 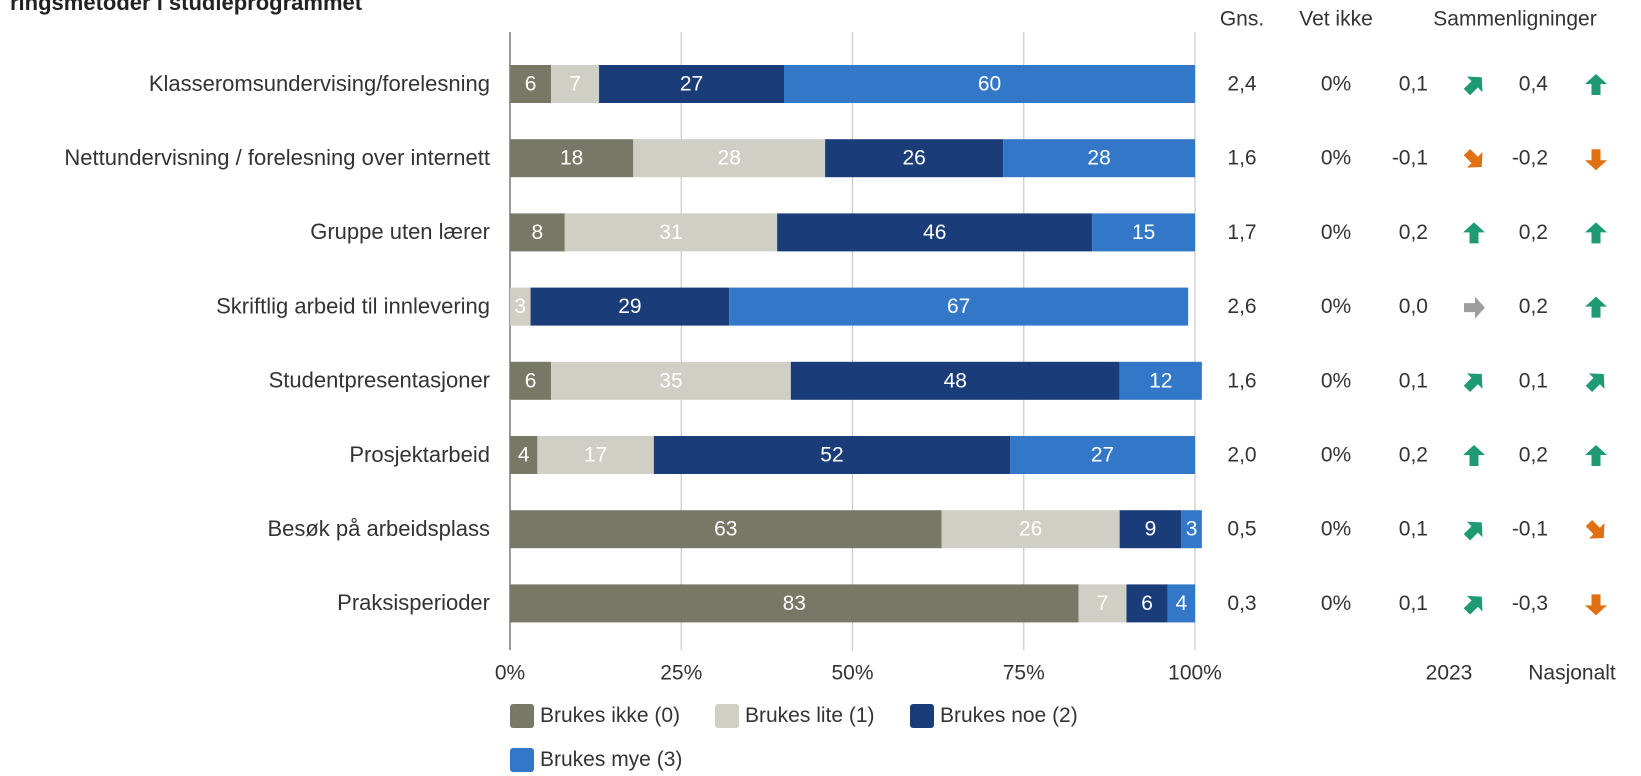 What do you see at coordinates (353, 305) in the screenshot?
I see `category-label: Skriftlig arbeid til innlevering` at bounding box center [353, 305].